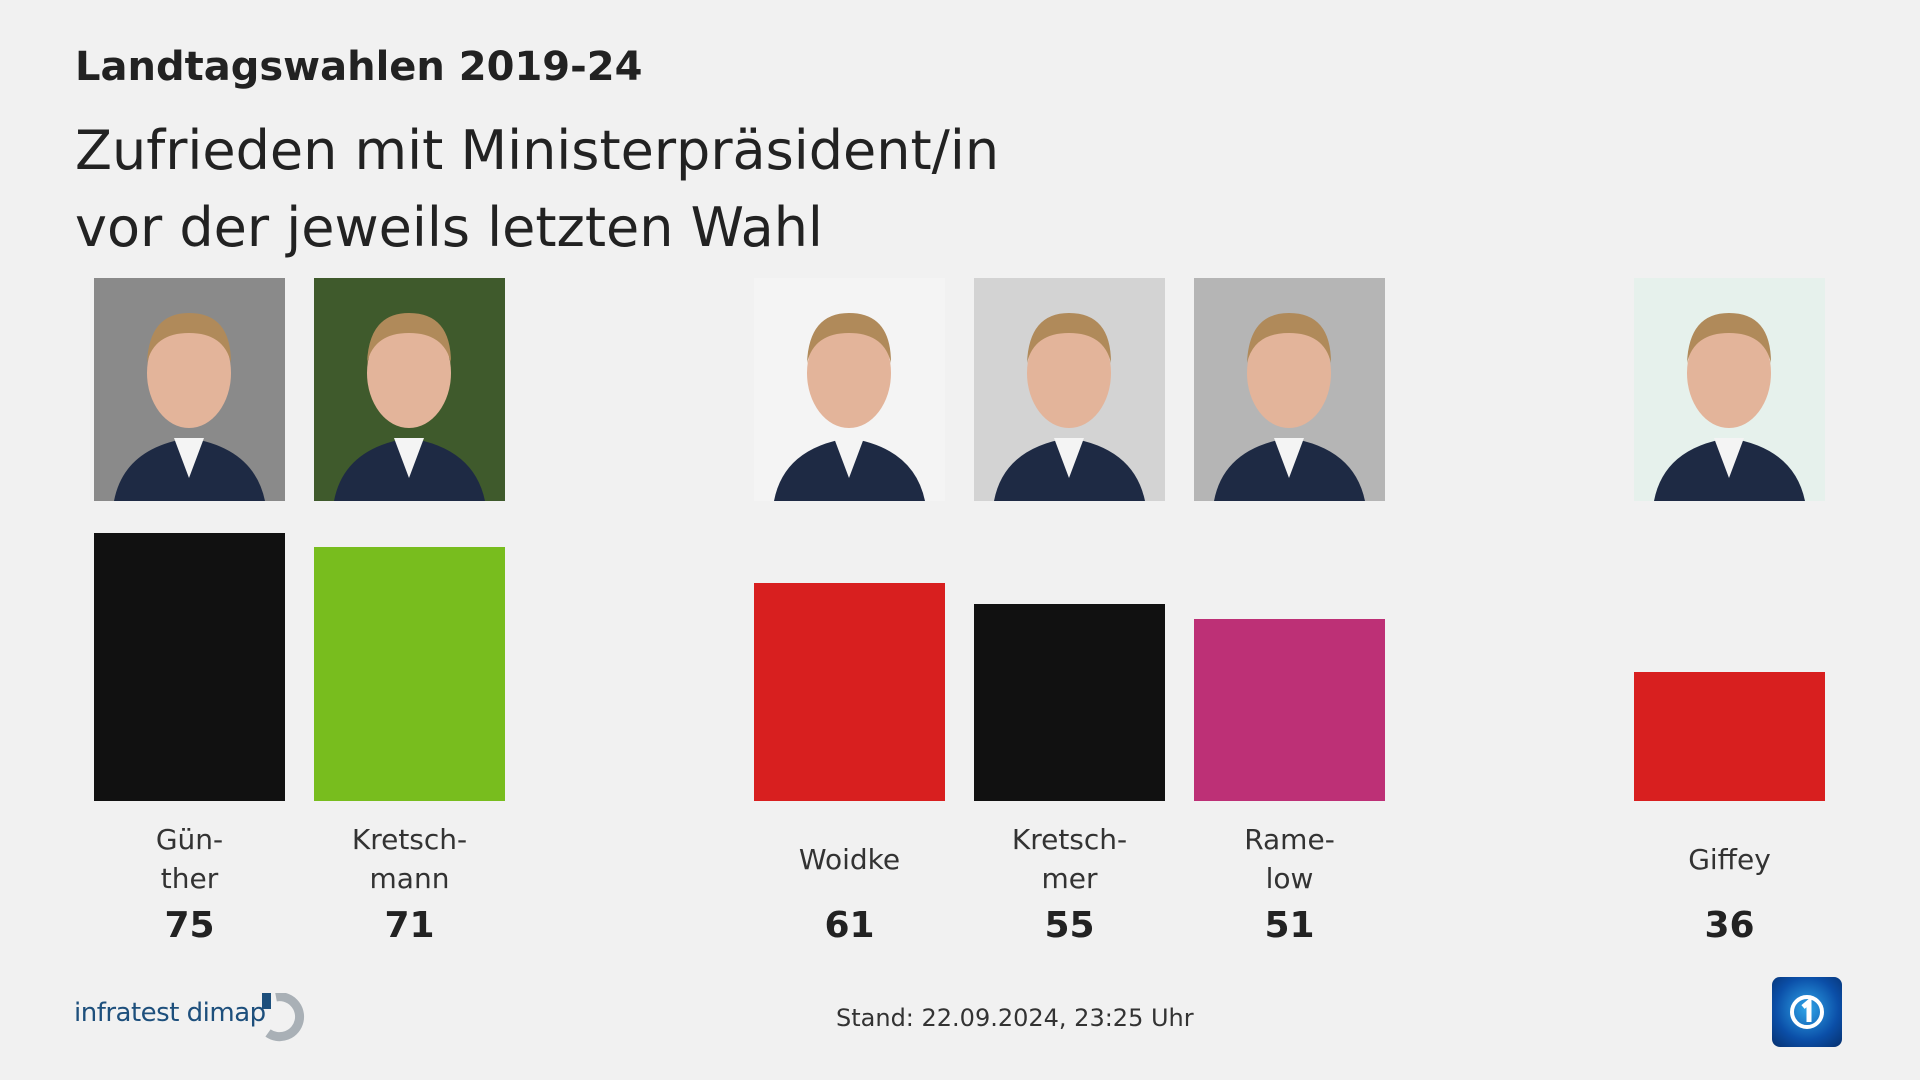  Describe the element at coordinates (849, 925) in the screenshot. I see `value-label: 61` at that location.